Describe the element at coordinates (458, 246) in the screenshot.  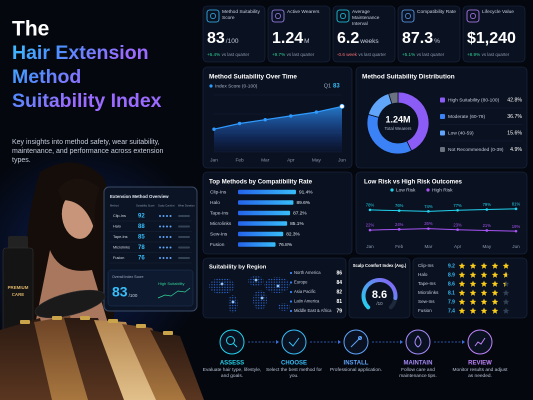
I see `x-tick-label: Apr` at that location.